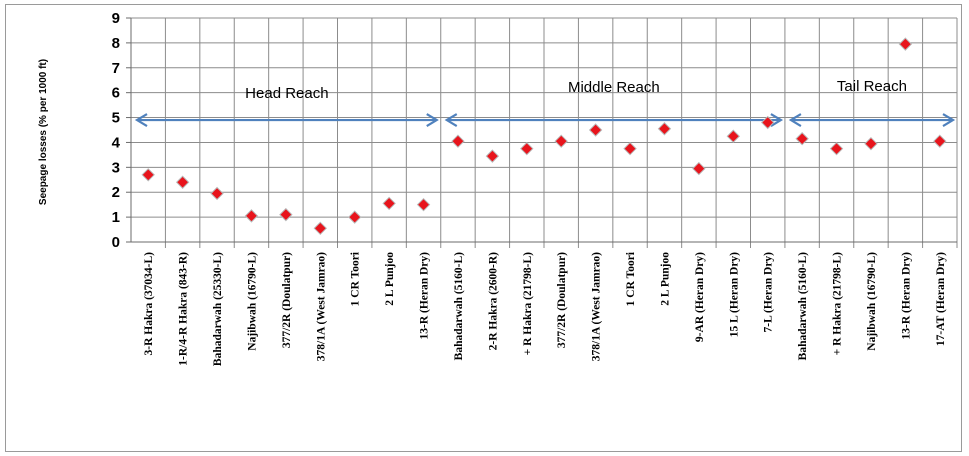 Image resolution: width=969 pixels, height=456 pixels. I want to click on x-category-label: 3-R Hakra (37034-L), so click(149, 304).